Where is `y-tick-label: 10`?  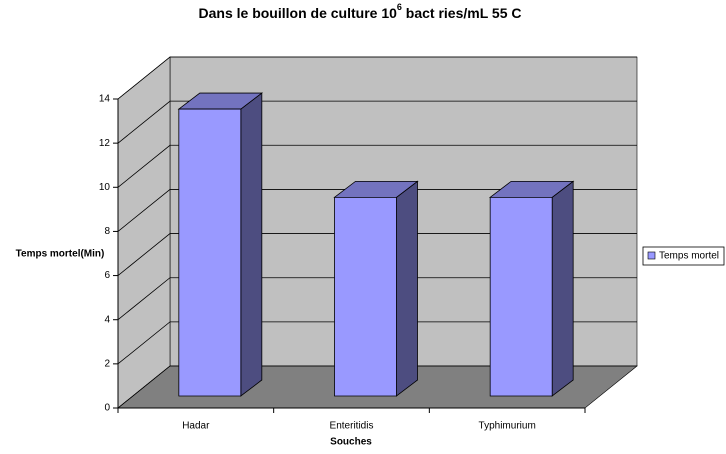
y-tick-label: 10 is located at coordinates (105, 187).